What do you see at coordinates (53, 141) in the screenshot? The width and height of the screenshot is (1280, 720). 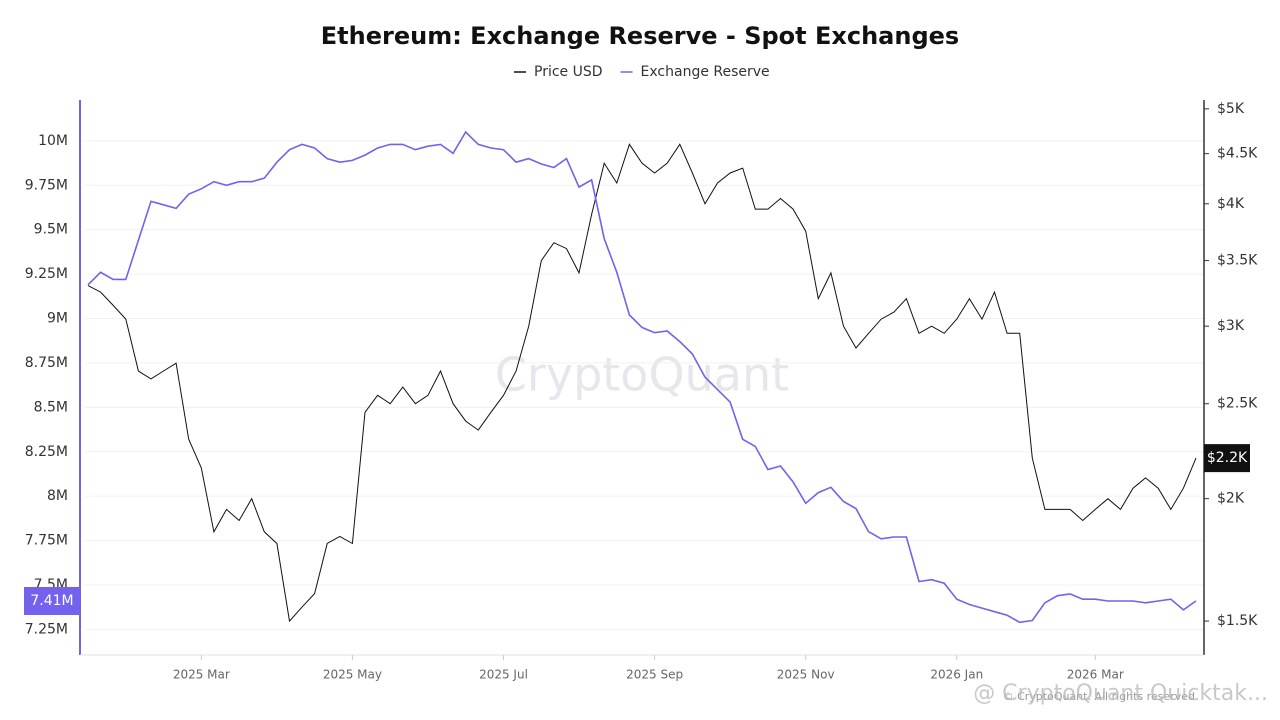 I see `y-tick-label: 10M` at bounding box center [53, 141].